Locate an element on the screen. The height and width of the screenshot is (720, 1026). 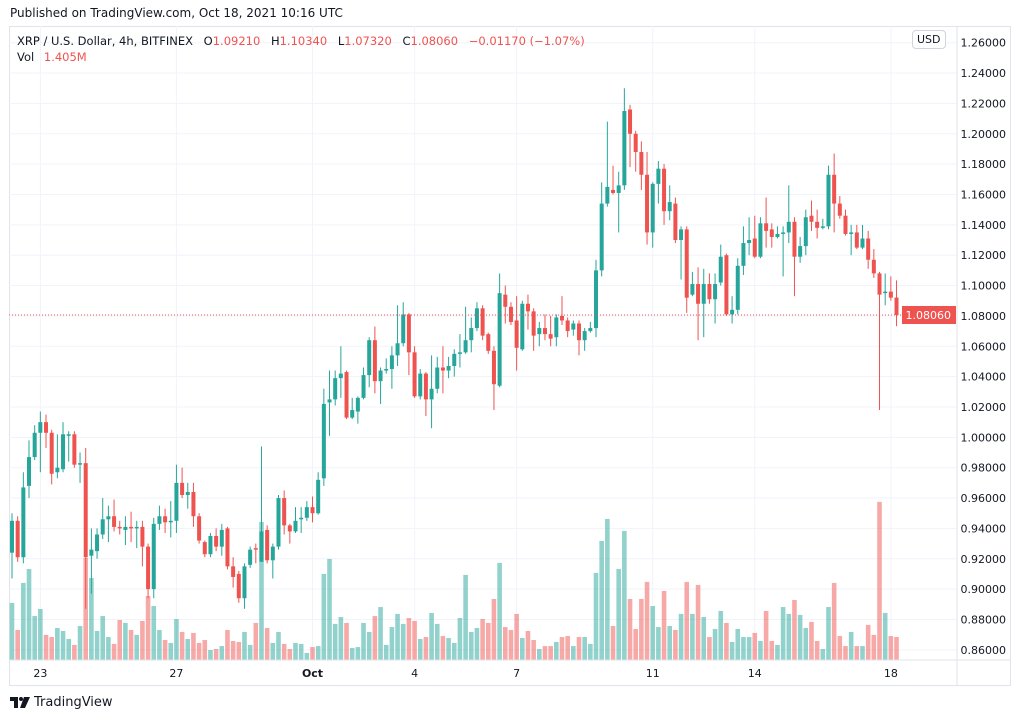
price-tick-label: 1.26000 is located at coordinates (984, 43).